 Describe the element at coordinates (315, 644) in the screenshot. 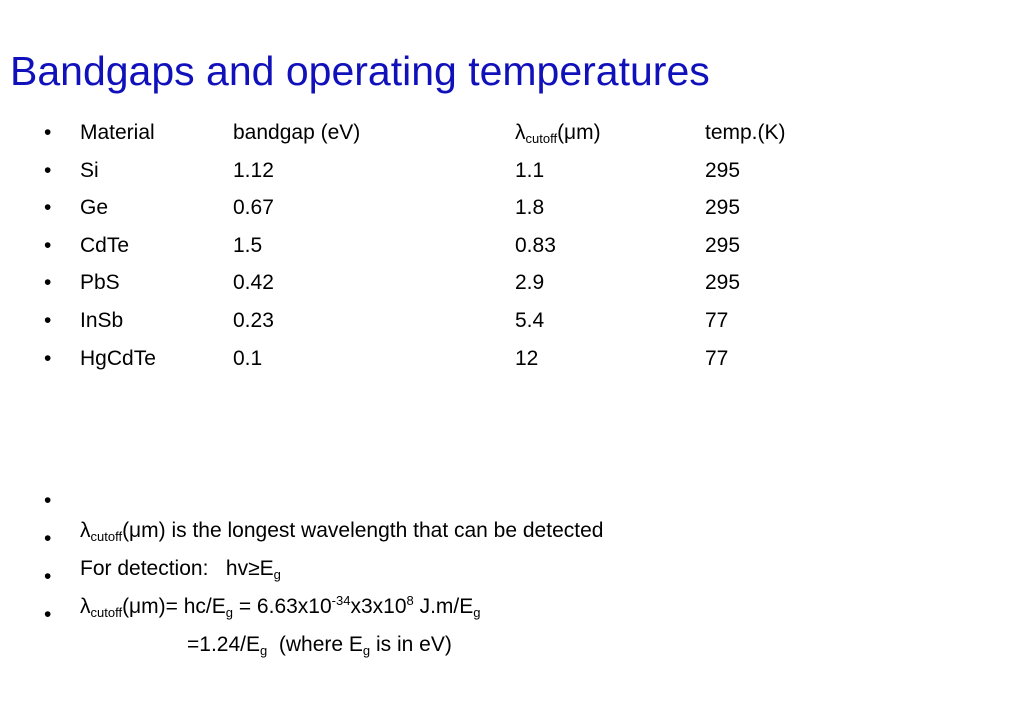

I see `text: (where E` at that location.